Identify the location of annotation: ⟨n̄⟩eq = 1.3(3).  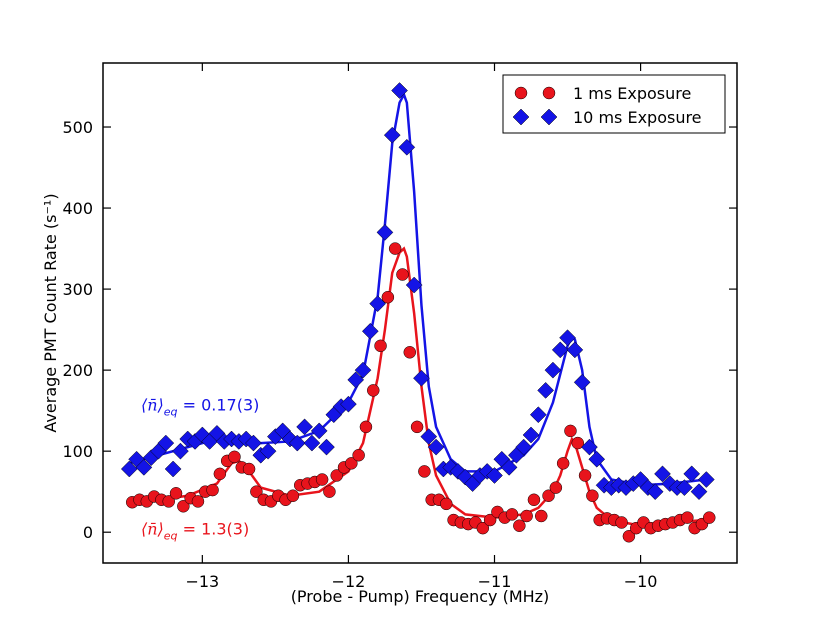
(195, 531).